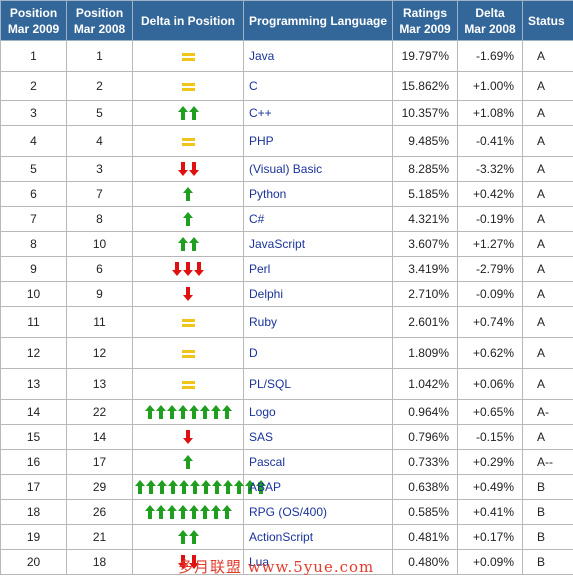 The width and height of the screenshot is (573, 577). I want to click on delta-cell: +1.27%, so click(490, 244).